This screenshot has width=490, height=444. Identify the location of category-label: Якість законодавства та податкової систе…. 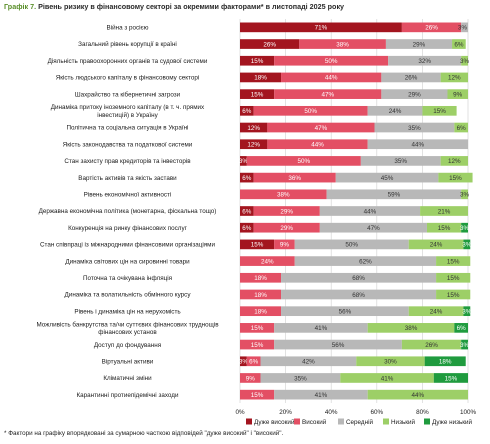
(128, 144).